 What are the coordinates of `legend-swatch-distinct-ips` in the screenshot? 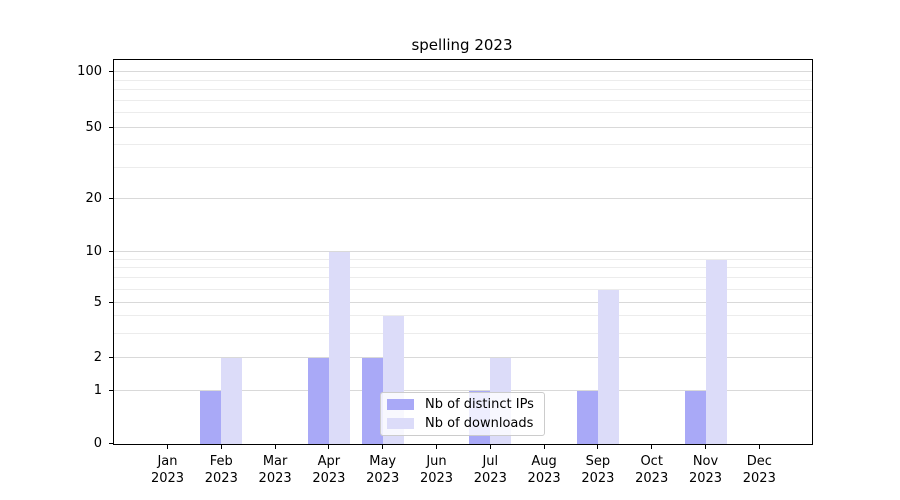 It's located at (400, 404).